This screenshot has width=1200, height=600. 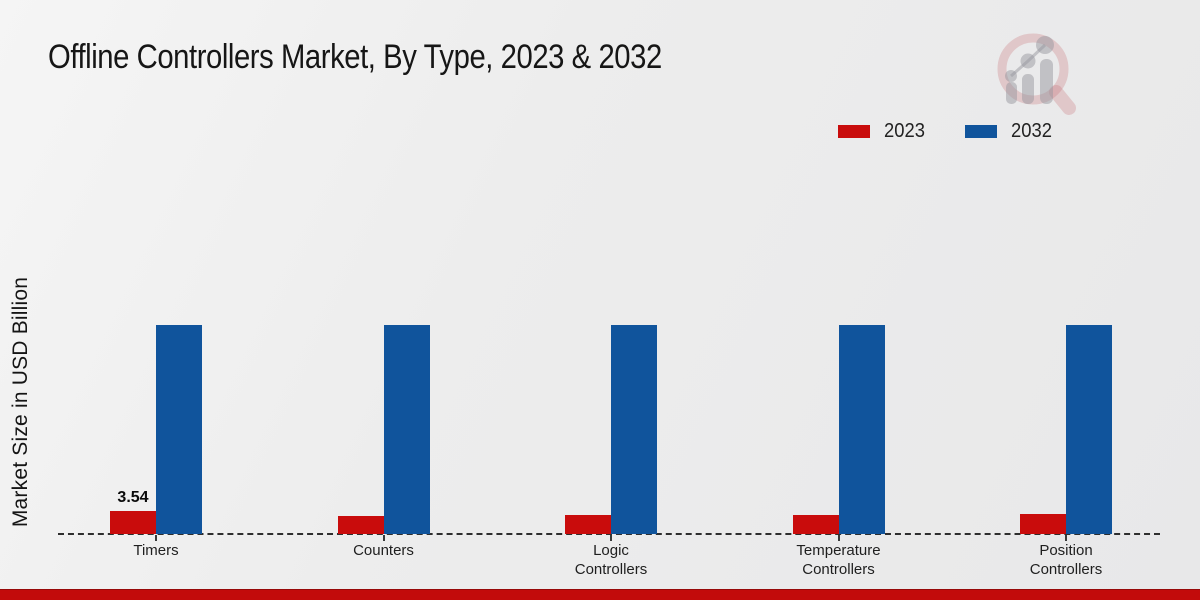 I want to click on value-label-2023-timers: 3.54, so click(x=133, y=497).